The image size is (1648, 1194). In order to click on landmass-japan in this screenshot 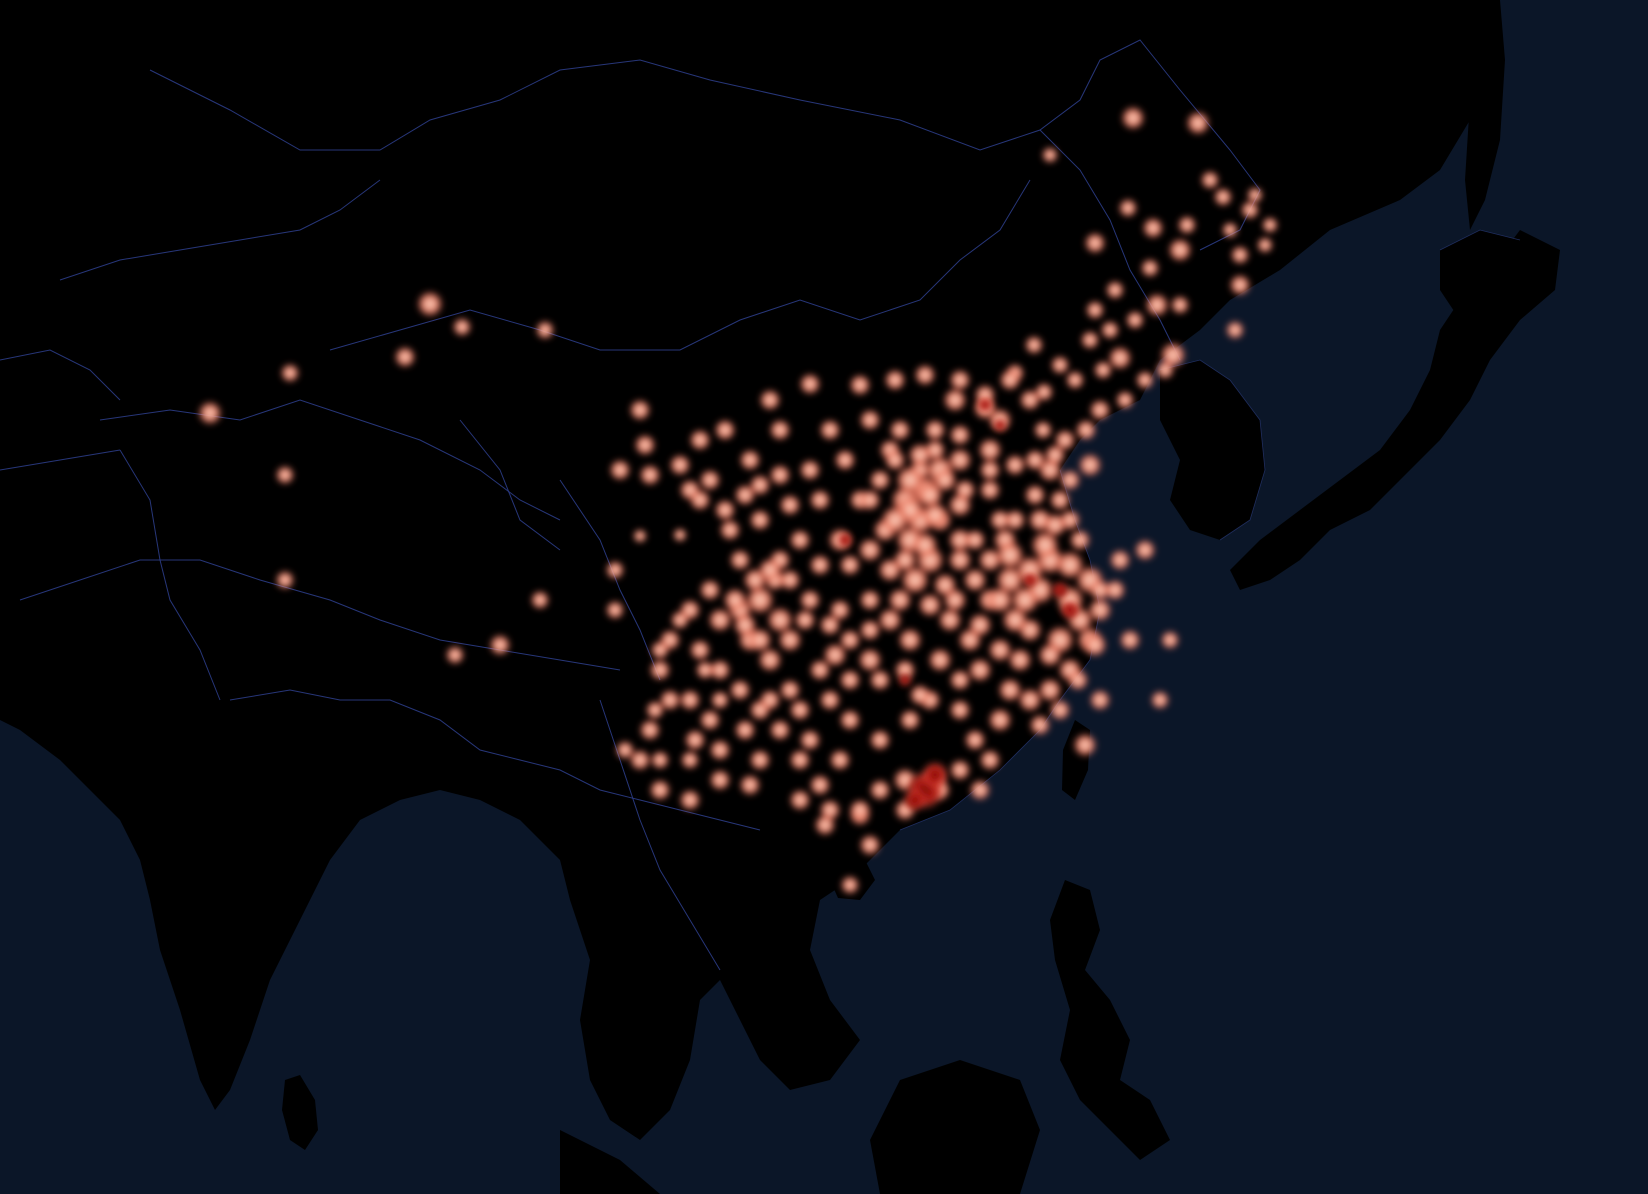, I will do `click(1395, 410)`.